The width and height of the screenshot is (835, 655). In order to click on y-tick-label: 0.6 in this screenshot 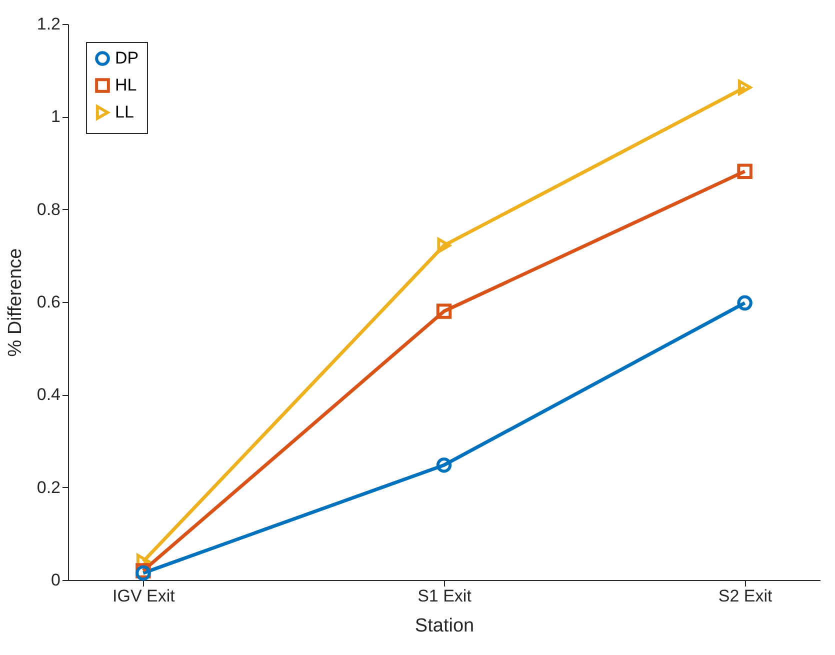, I will do `click(48, 302)`.